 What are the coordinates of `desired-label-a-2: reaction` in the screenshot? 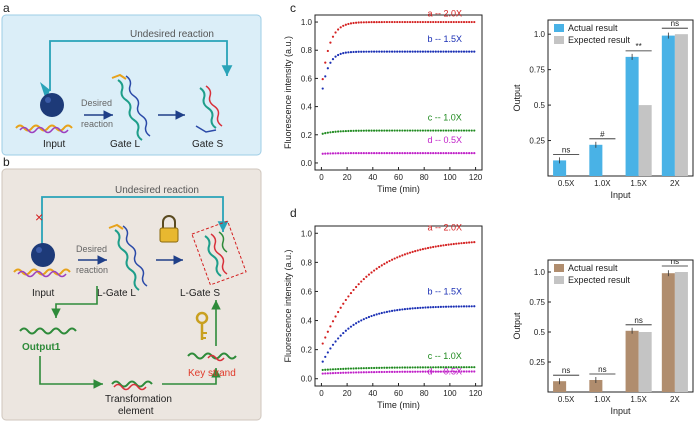 It's located at (97, 124).